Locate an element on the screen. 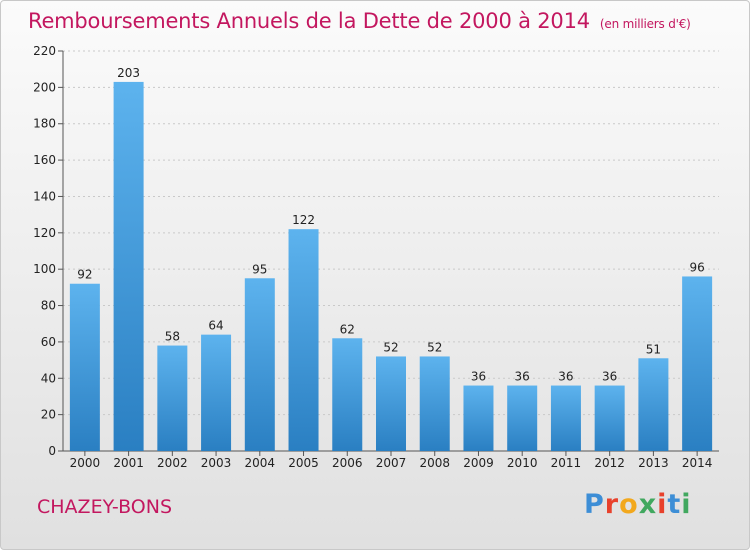  proxiti-logo: Proxiti is located at coordinates (638, 504).